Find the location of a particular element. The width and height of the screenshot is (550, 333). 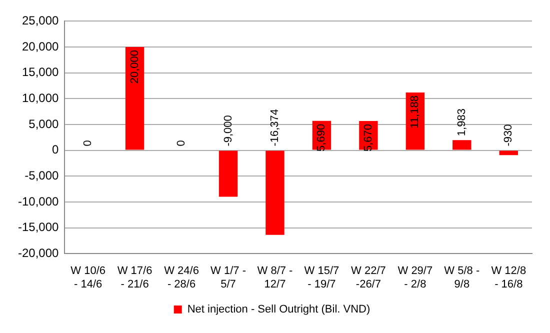

y-tick-label: -20,000 is located at coordinates (39, 253).